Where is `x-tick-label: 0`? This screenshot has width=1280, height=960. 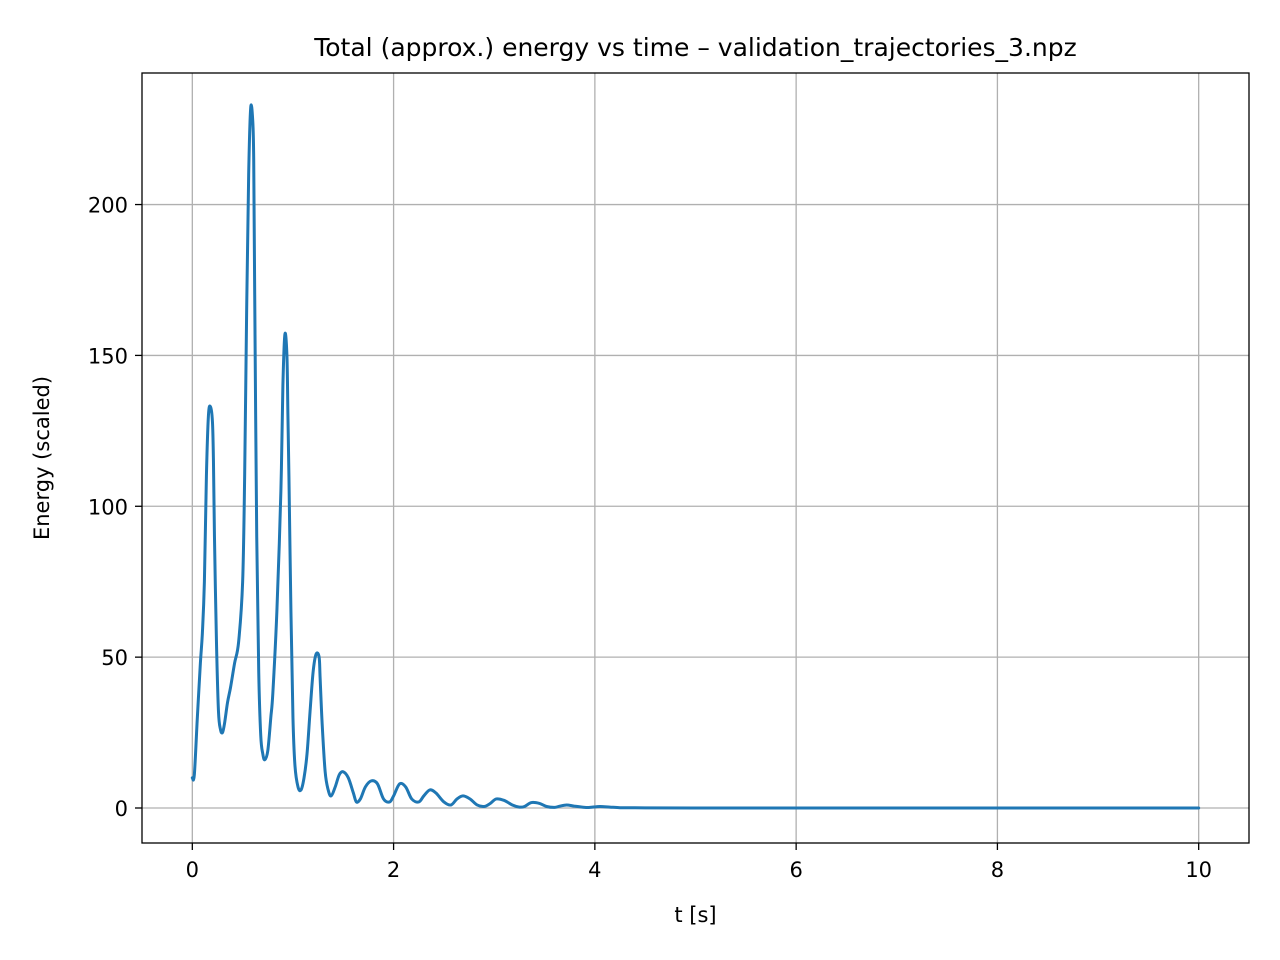 x-tick-label: 0 is located at coordinates (192, 870).